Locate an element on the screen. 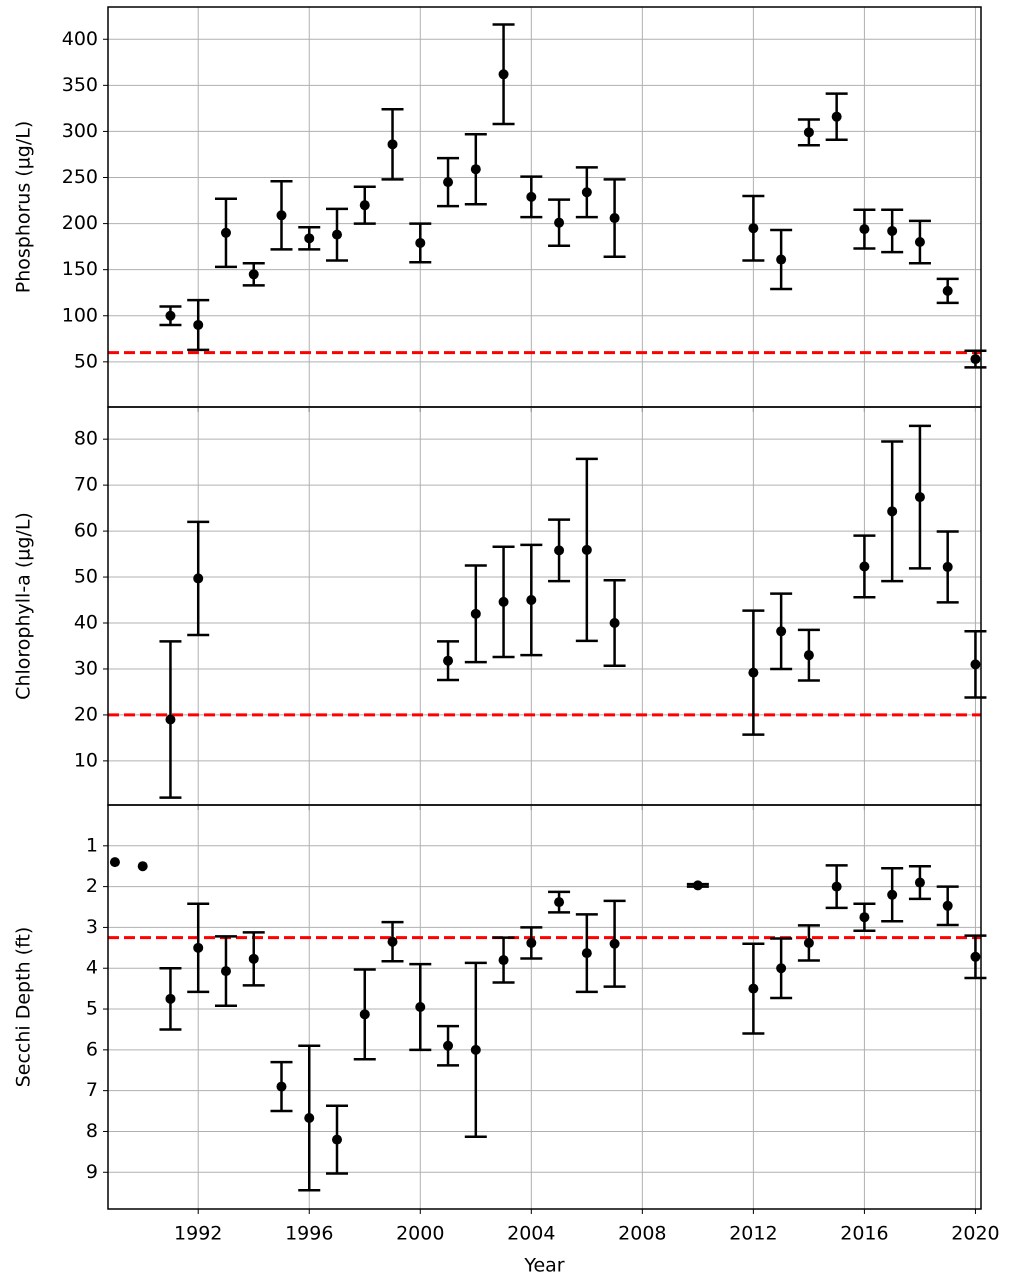  y-axis-label: Secchi Depth (ft) is located at coordinates (24, 1007).